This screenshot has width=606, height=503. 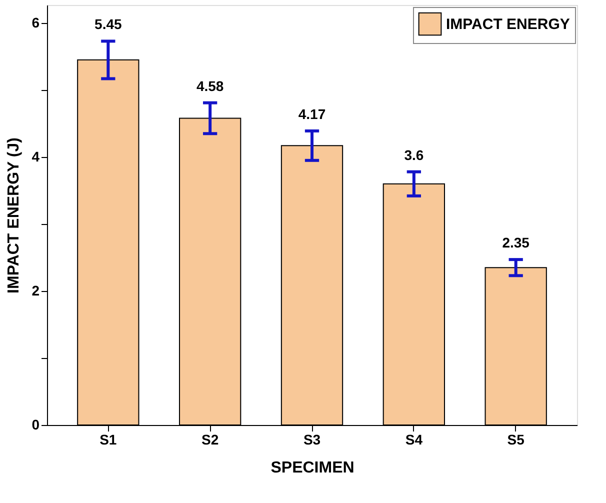 What do you see at coordinates (312, 114) in the screenshot?
I see `data-label: 4.17` at bounding box center [312, 114].